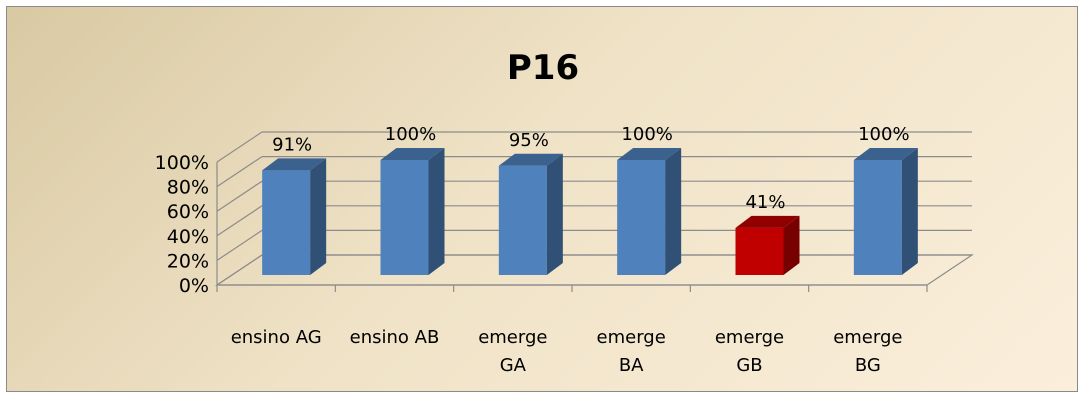 This screenshot has height=398, width=1085. Describe the element at coordinates (276, 337) in the screenshot. I see `x-tick-label: ensino AG` at that location.